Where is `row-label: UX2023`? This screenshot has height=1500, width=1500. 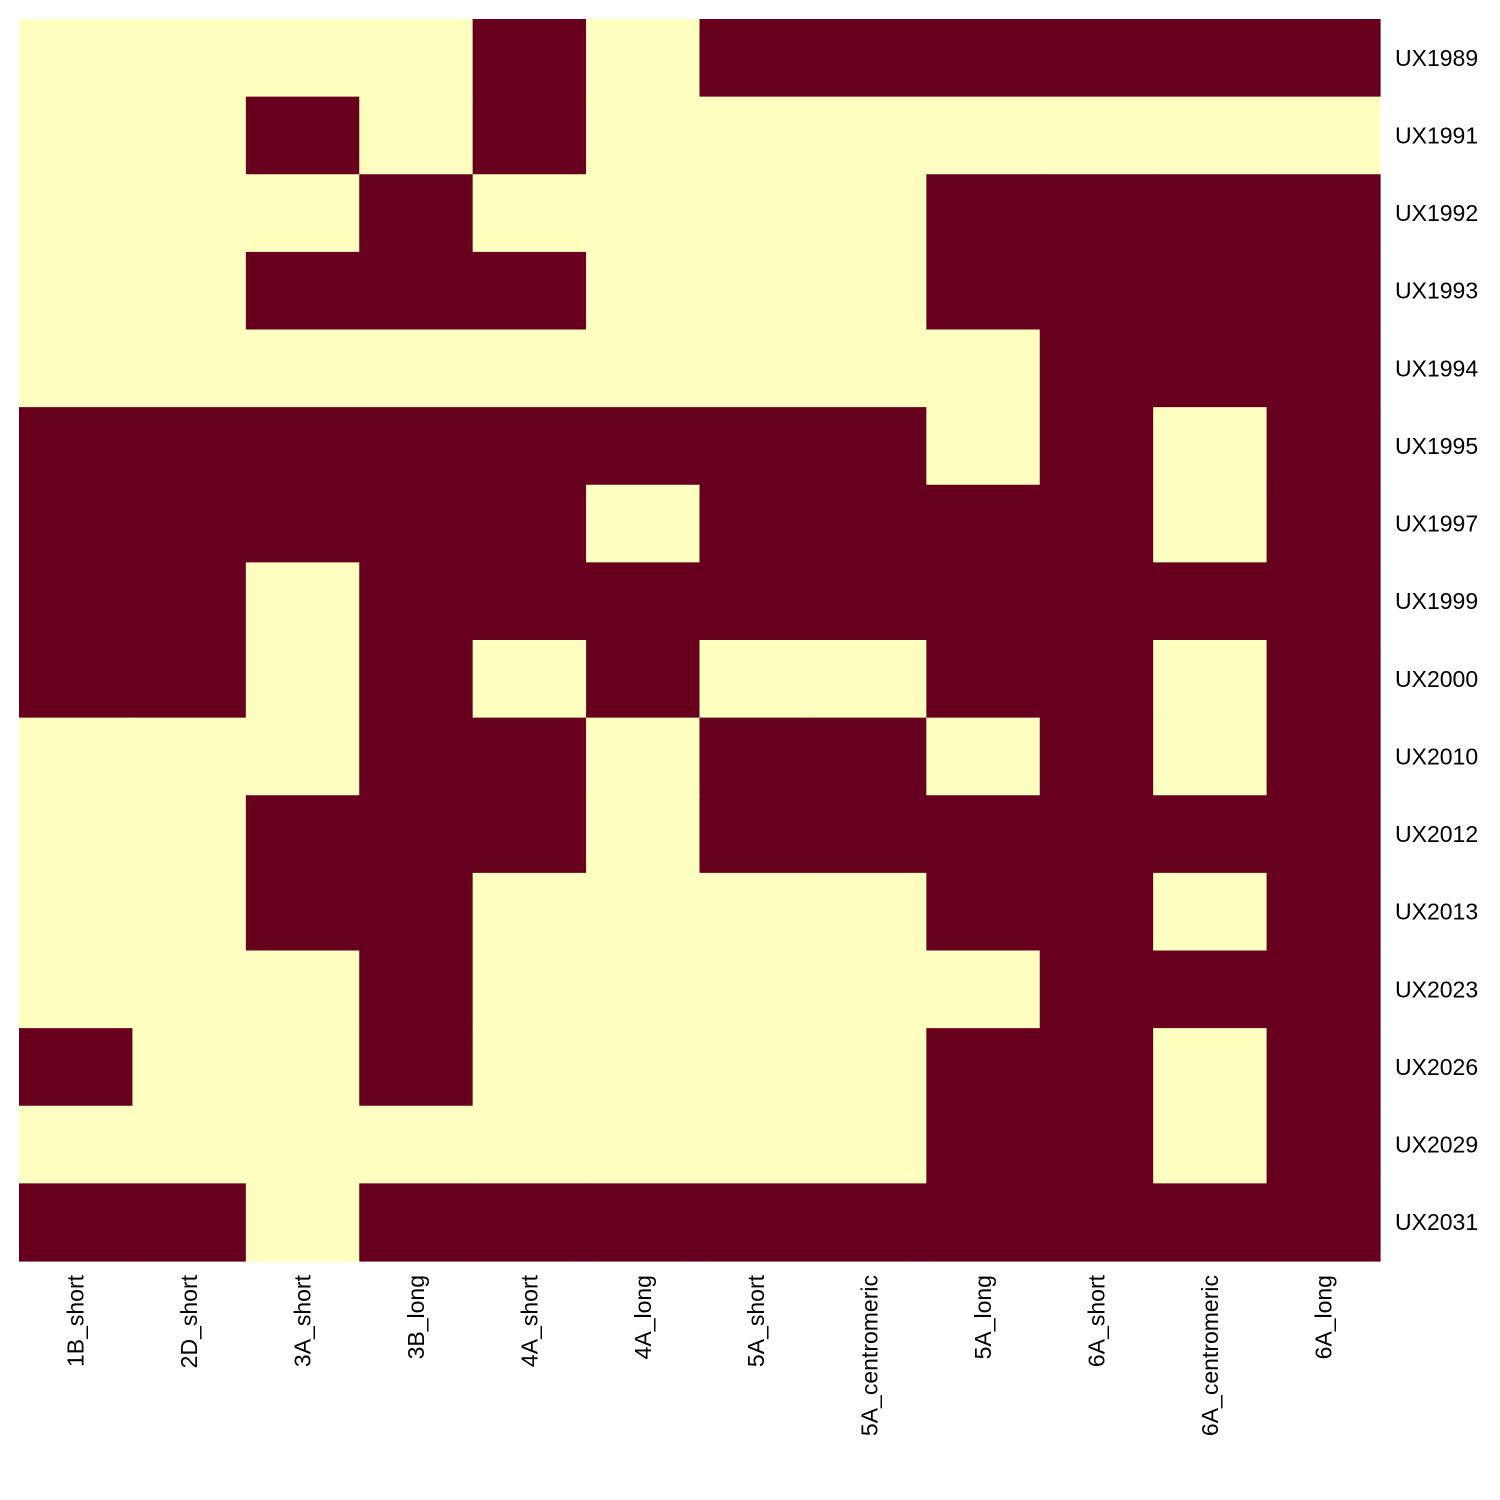
row-label: UX2023 is located at coordinates (1436, 989).